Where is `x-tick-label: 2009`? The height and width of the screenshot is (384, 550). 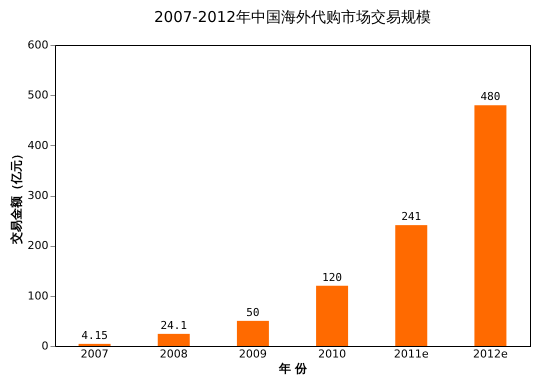 x-tick-label: 2009 is located at coordinates (252, 354).